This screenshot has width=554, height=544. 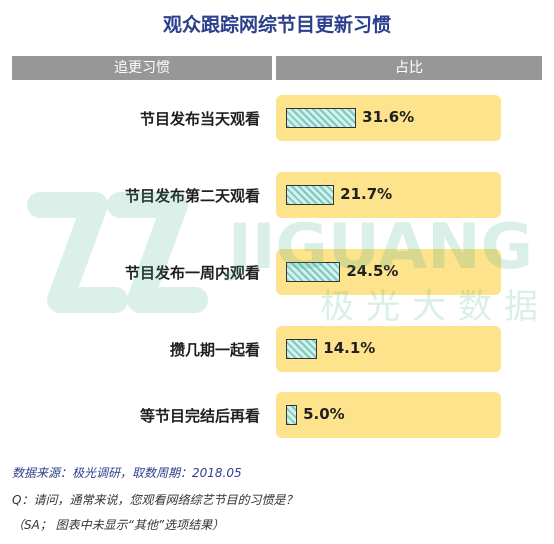 I want to click on value-label: 31.6%, so click(x=388, y=117).